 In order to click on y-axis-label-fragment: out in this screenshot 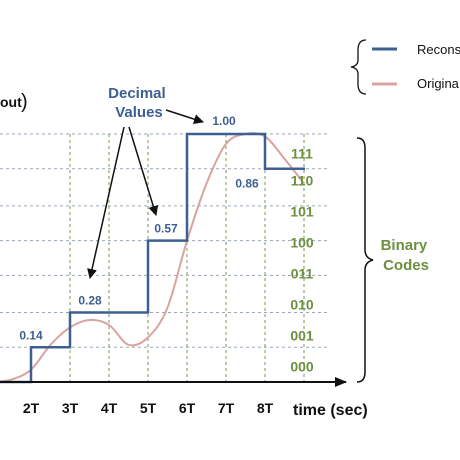, I will do `click(11, 102)`.